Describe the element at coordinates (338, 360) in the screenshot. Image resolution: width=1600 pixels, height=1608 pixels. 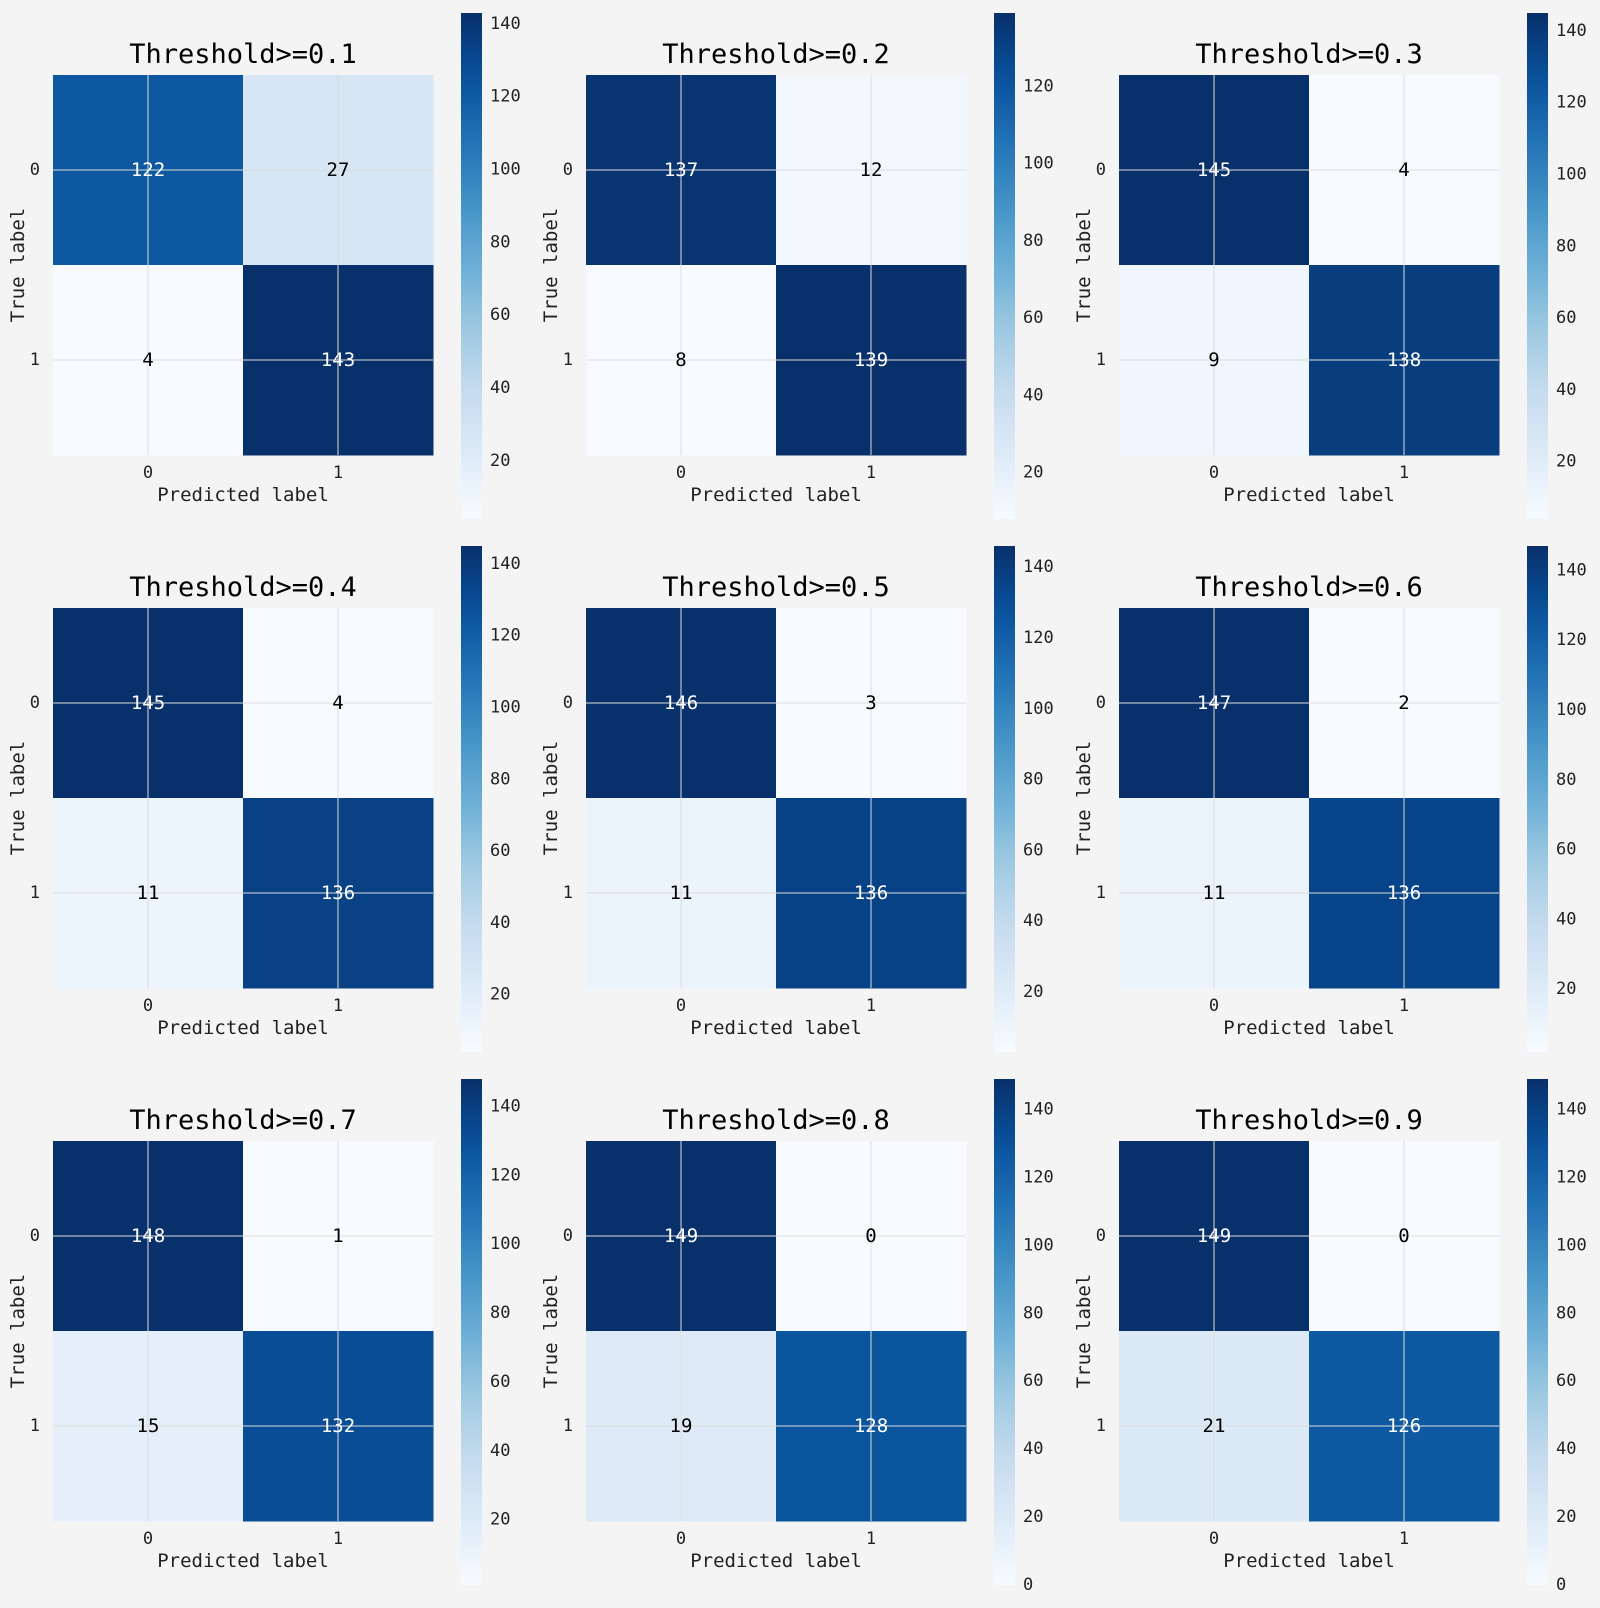
I see `cell-value-label: 143` at that location.